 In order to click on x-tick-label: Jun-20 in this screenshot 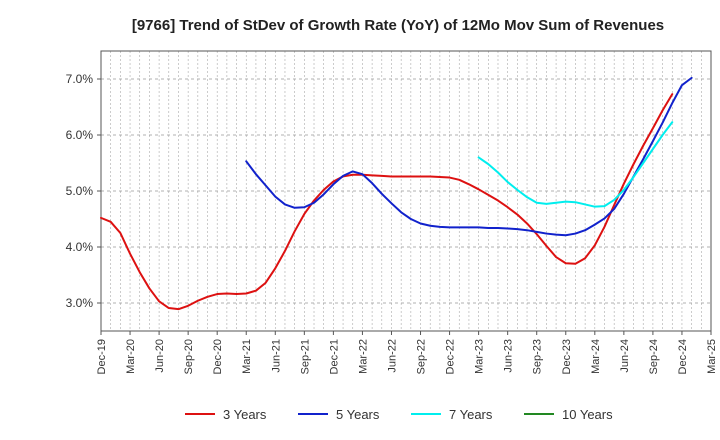, I will do `click(160, 356)`.